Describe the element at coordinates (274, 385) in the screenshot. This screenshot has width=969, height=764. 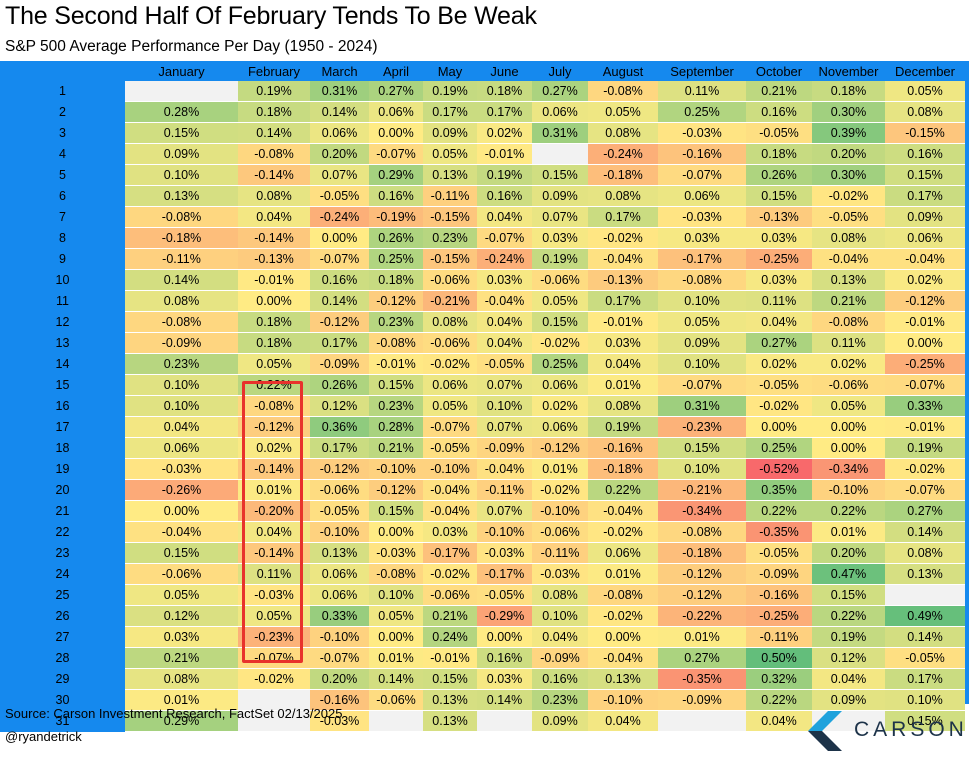
I see `heatmap-cell: 0.22%` at that location.